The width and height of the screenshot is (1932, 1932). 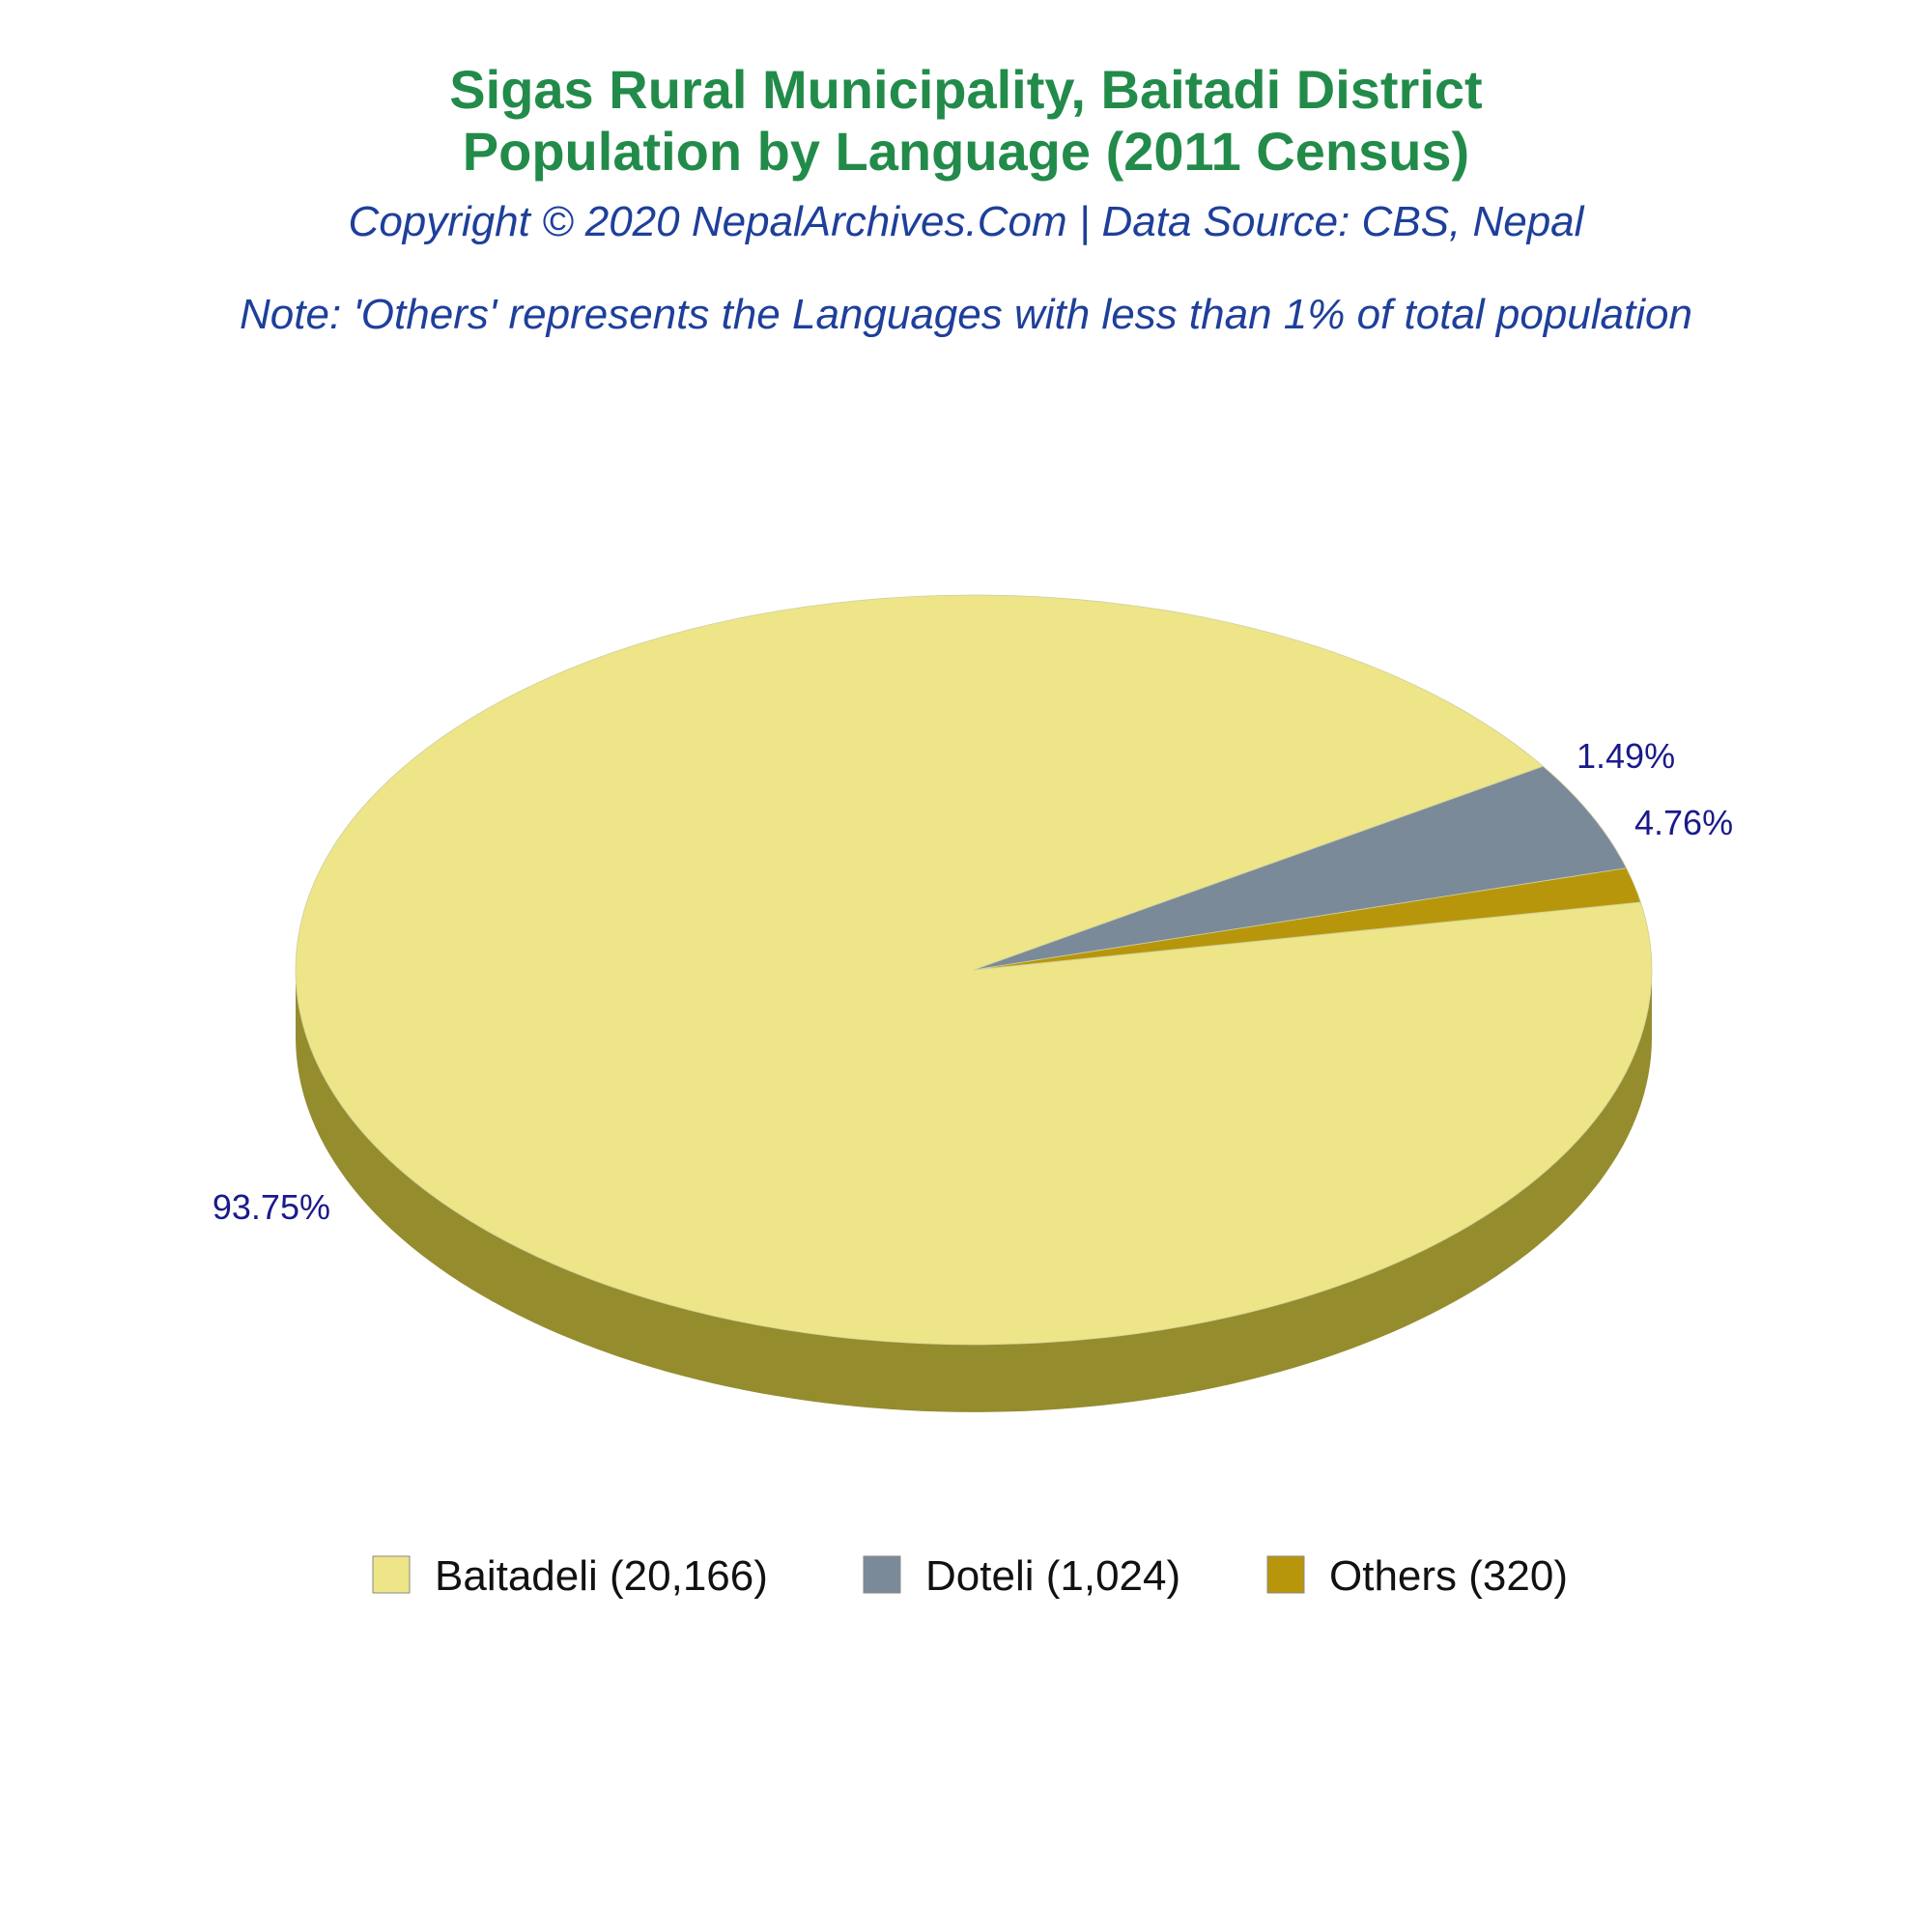 What do you see at coordinates (882, 1574) in the screenshot?
I see `legend-swatch-doteli` at bounding box center [882, 1574].